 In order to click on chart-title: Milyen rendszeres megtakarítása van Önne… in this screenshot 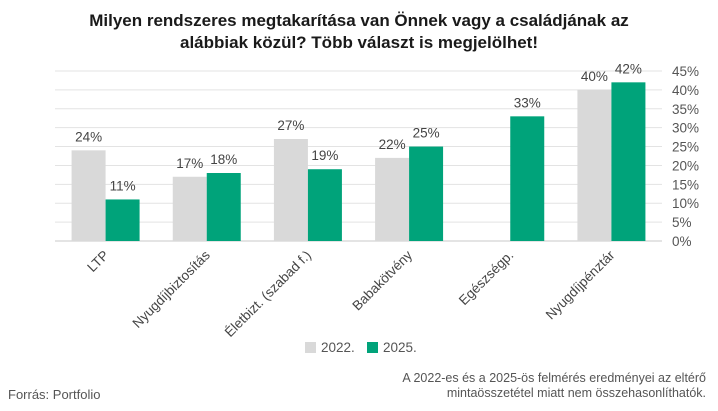, I will do `click(359, 32)`.